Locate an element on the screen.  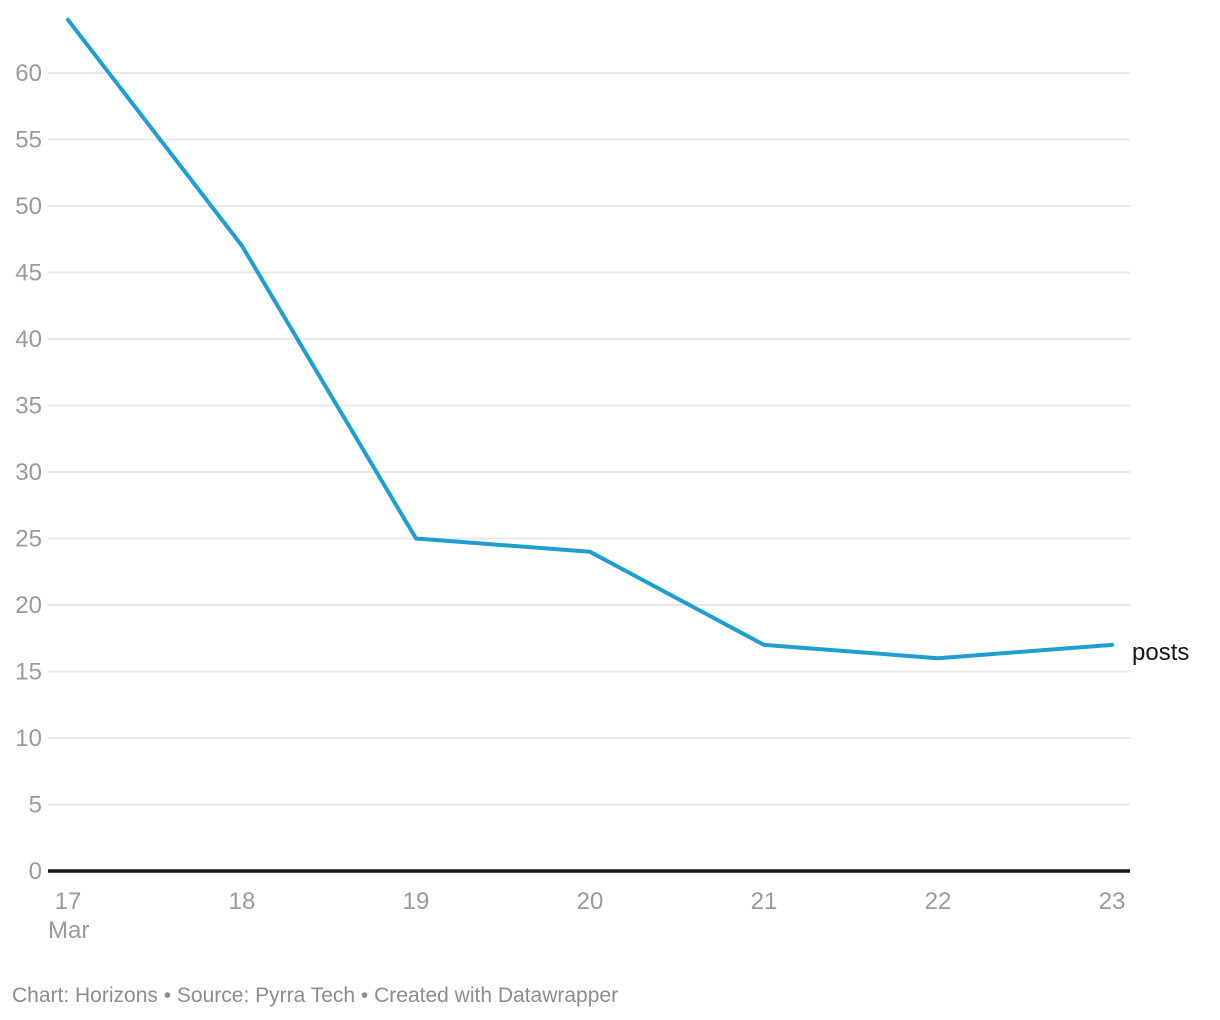
x-tick-label: 22 is located at coordinates (938, 901).